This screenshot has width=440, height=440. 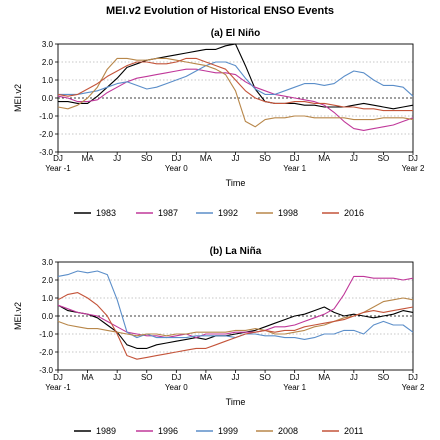 I want to click on series-line-1983, so click(x=236, y=76).